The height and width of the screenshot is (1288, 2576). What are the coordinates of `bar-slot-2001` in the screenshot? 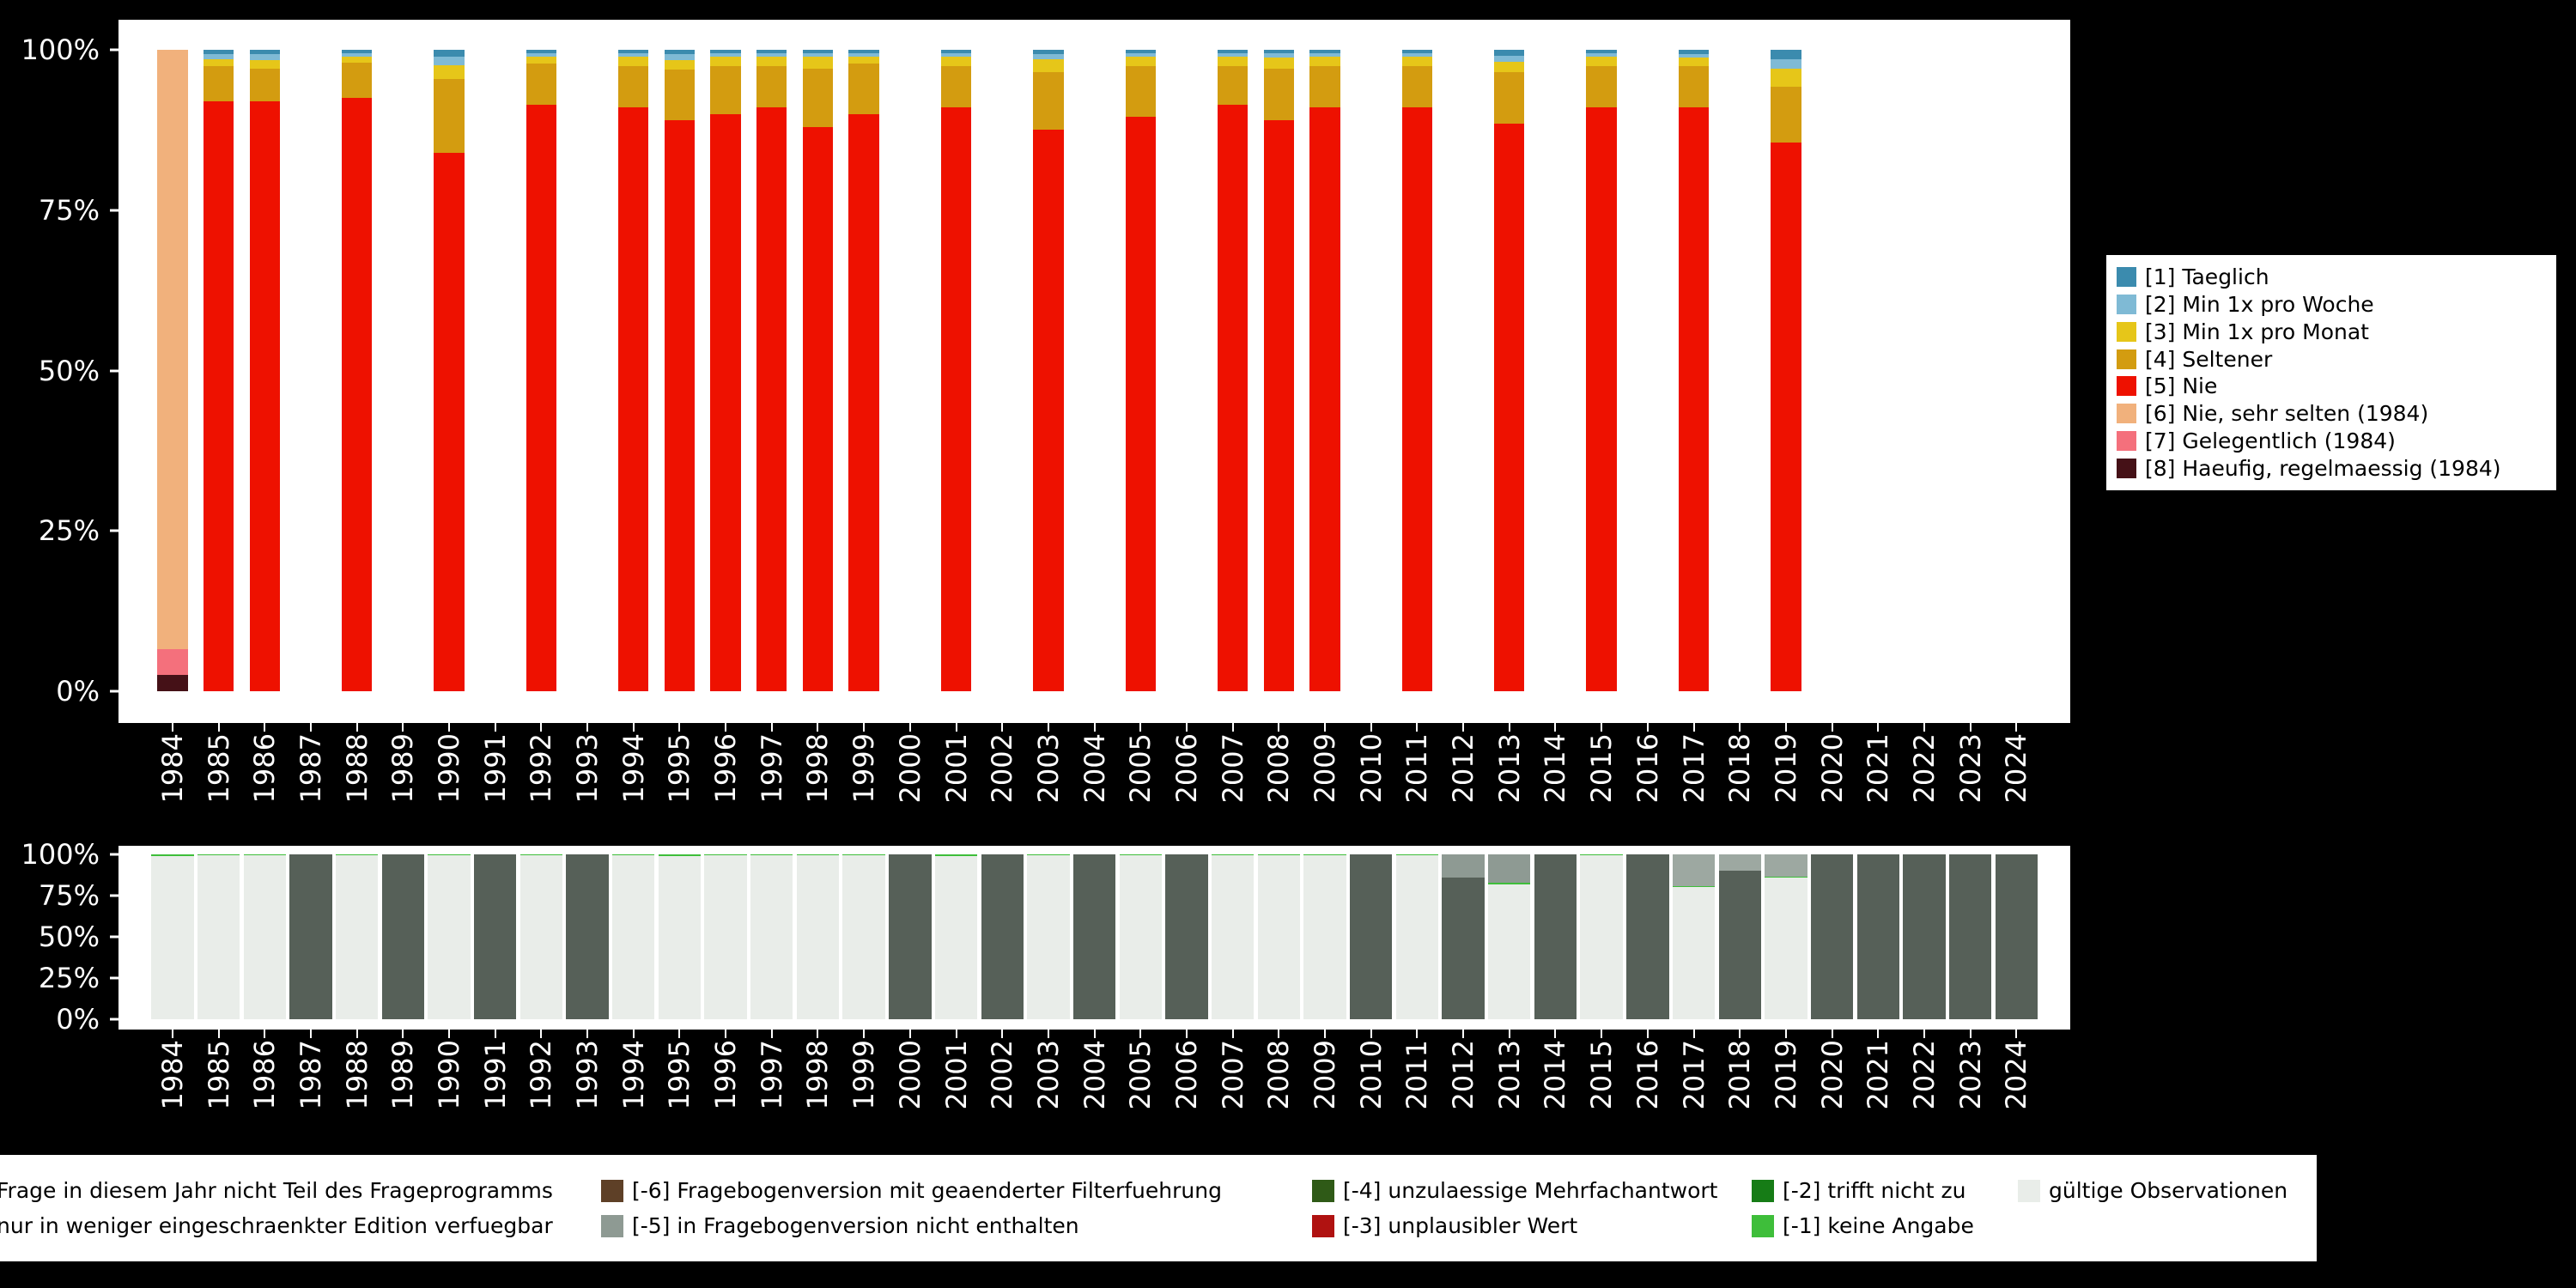 It's located at (957, 370).